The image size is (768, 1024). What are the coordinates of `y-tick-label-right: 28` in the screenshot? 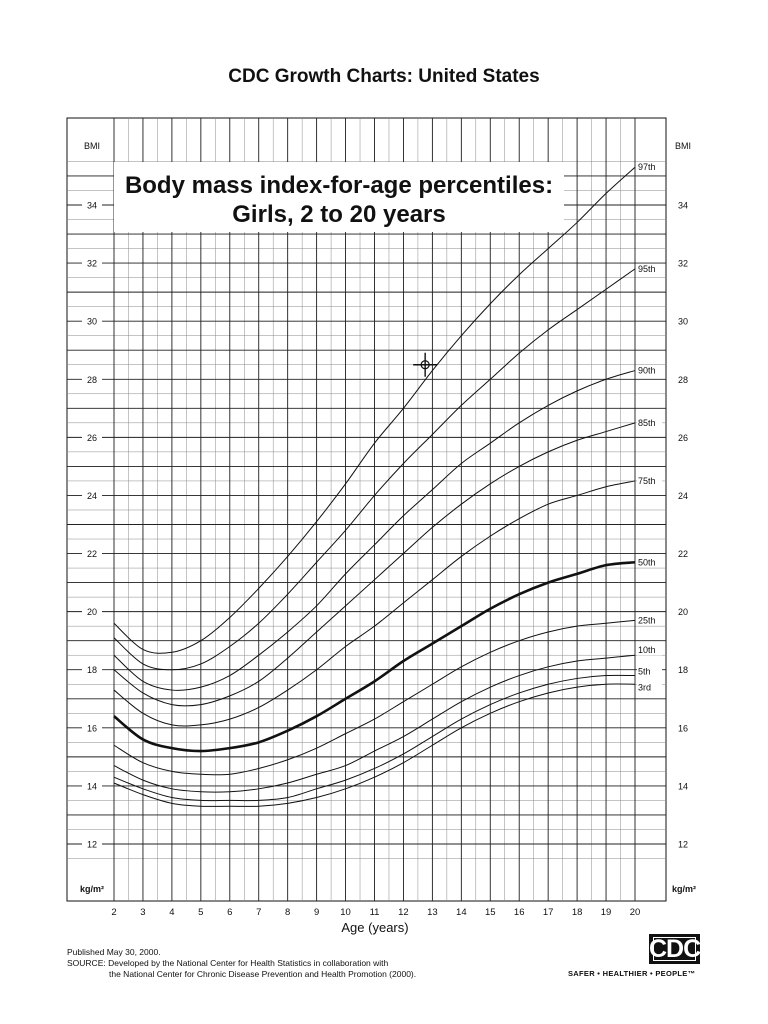 It's located at (683, 380).